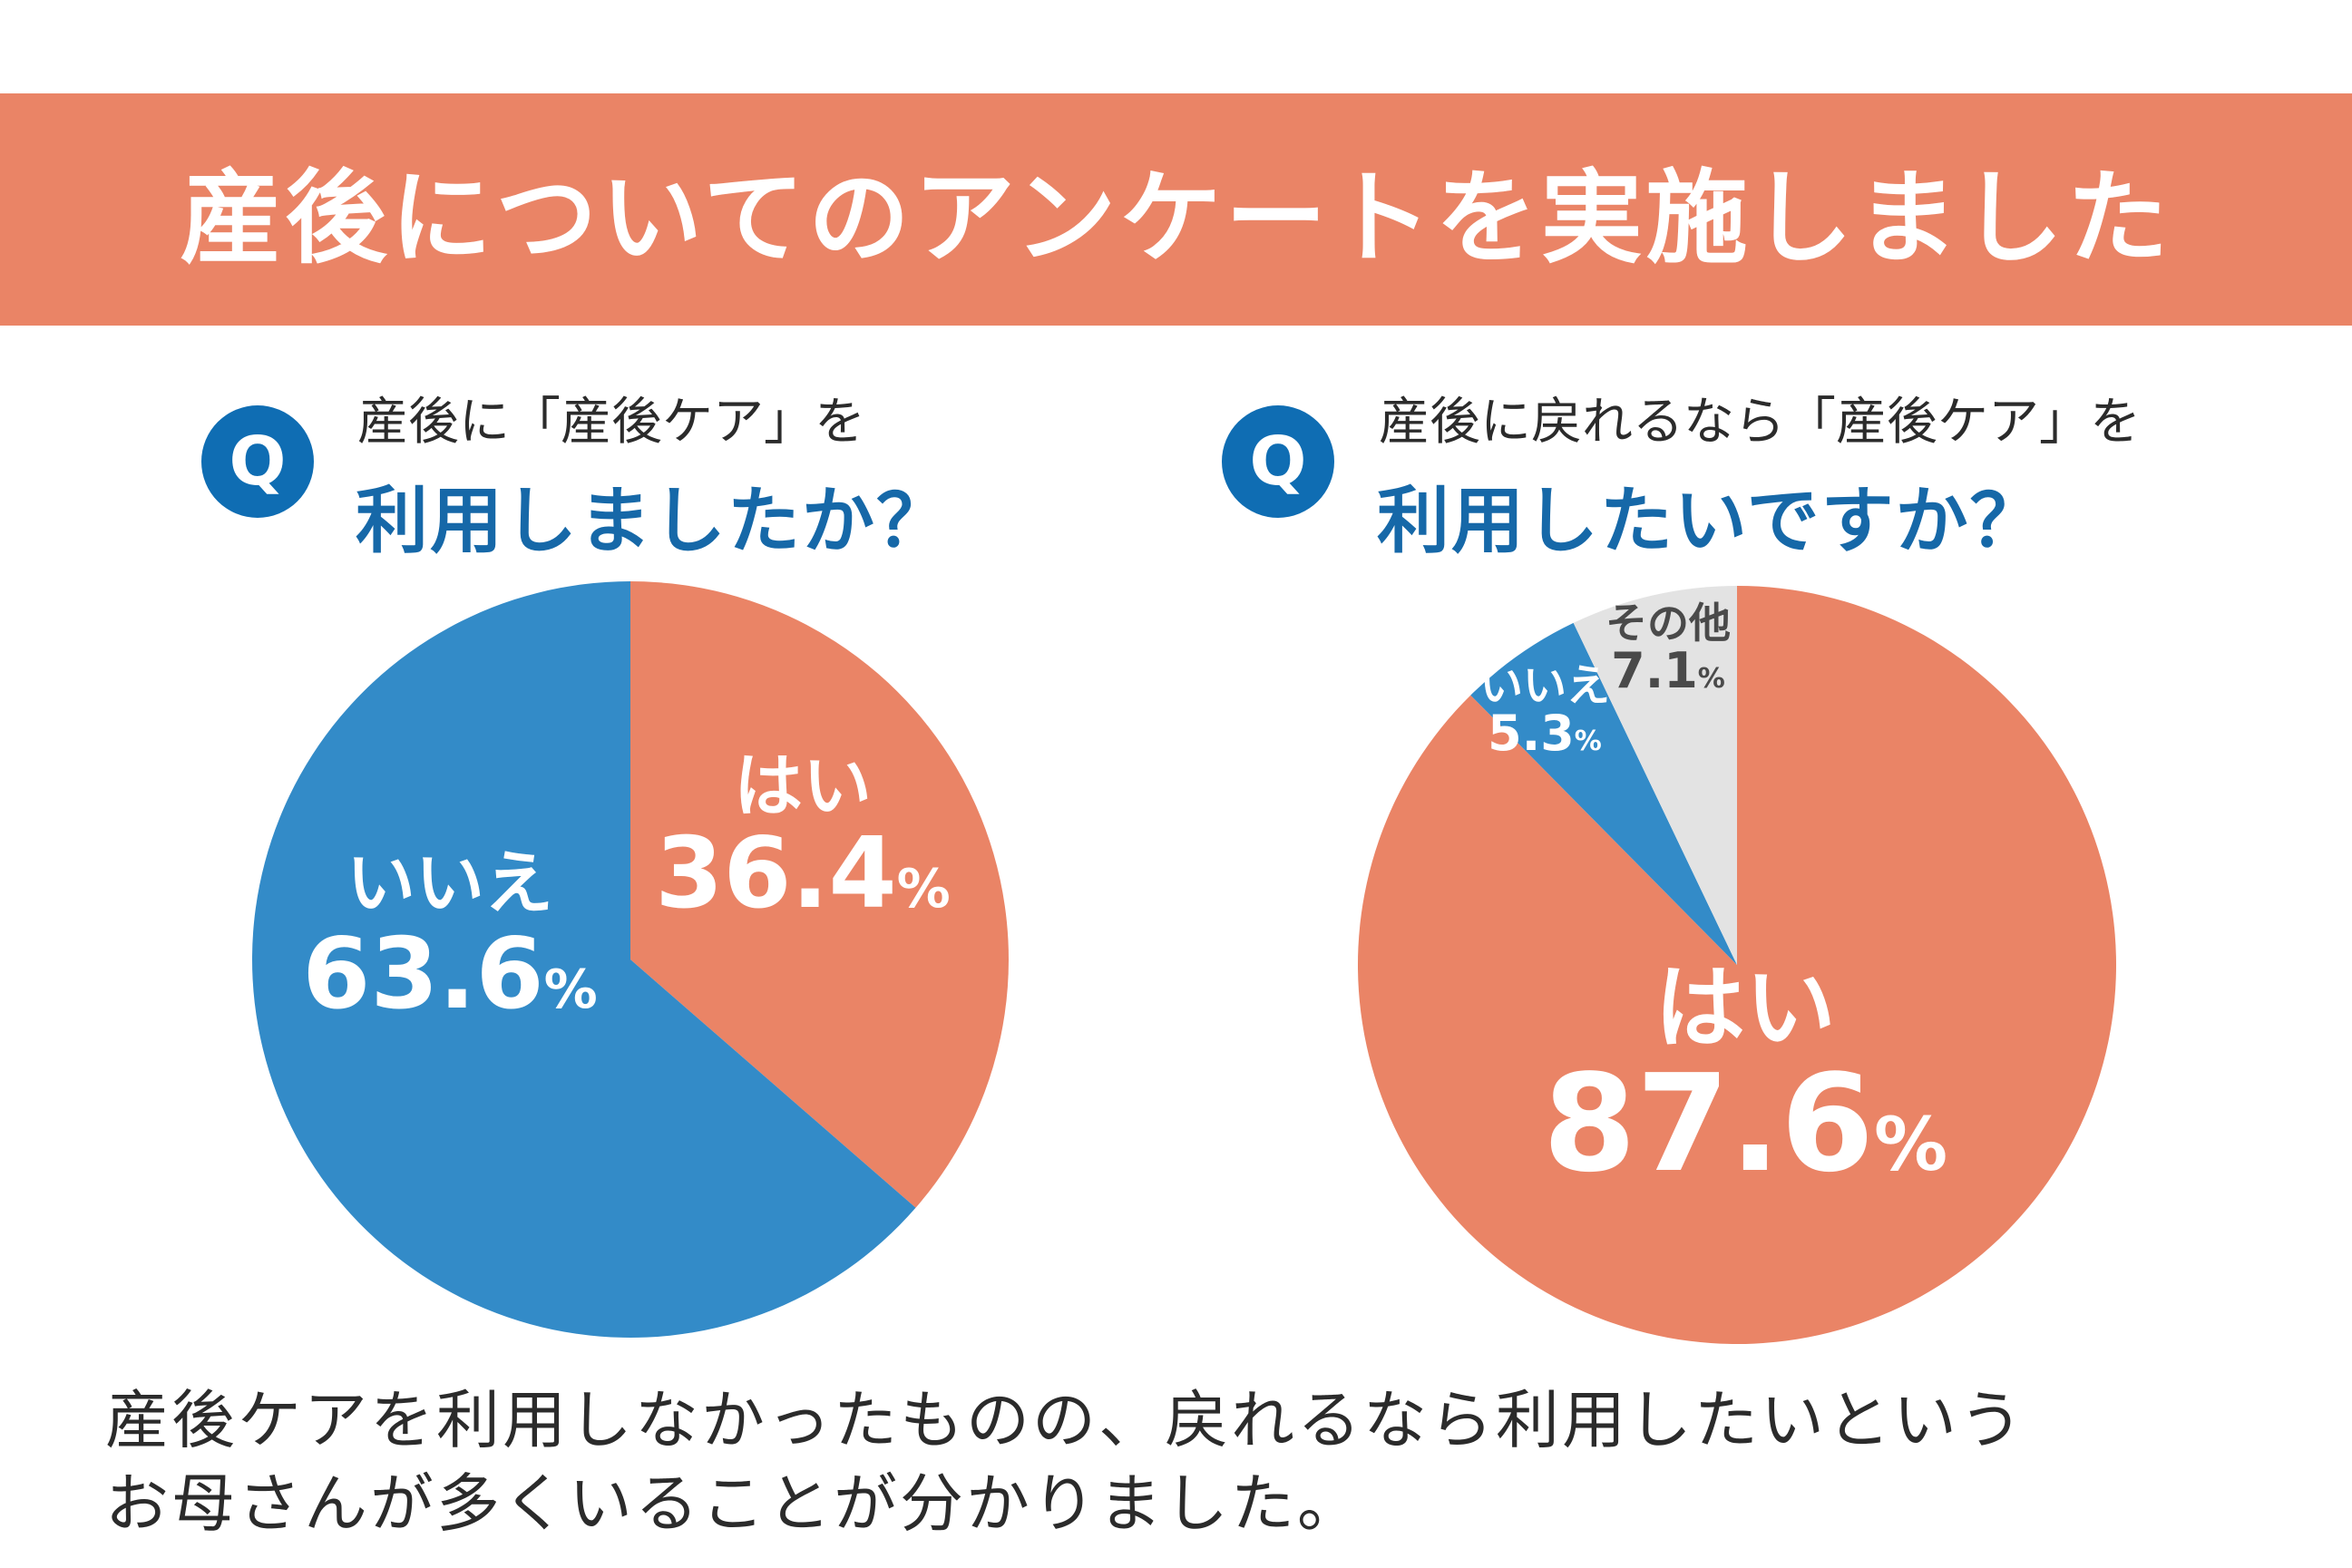 The image size is (2352, 1568). Describe the element at coordinates (1531, 733) in the screenshot. I see `slice-value-number: 5.3` at that location.